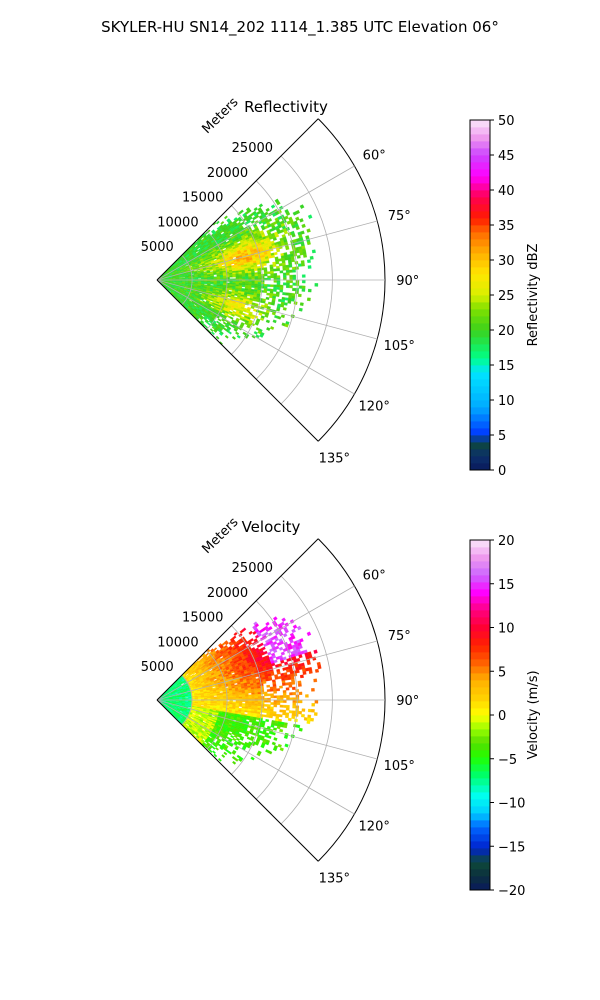  Describe the element at coordinates (407, 281) in the screenshot. I see `azimuth-tick-label: 90°` at that location.